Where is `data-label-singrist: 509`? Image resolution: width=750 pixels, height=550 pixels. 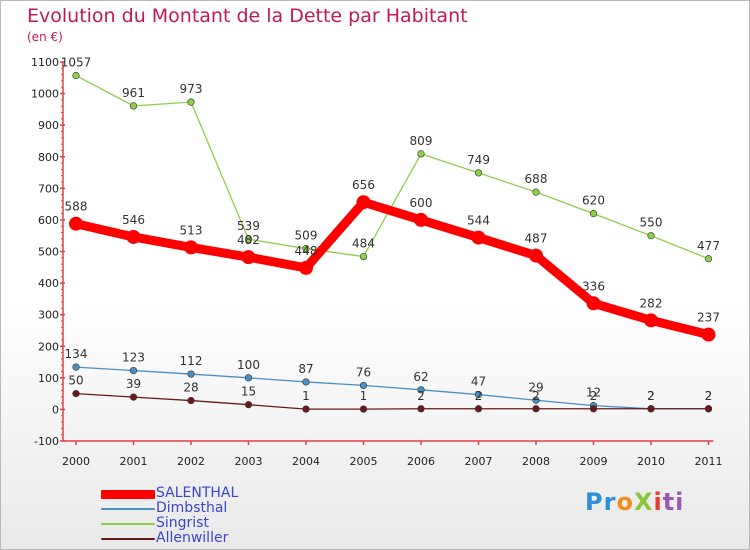 data-label-singrist: 509 is located at coordinates (306, 236).